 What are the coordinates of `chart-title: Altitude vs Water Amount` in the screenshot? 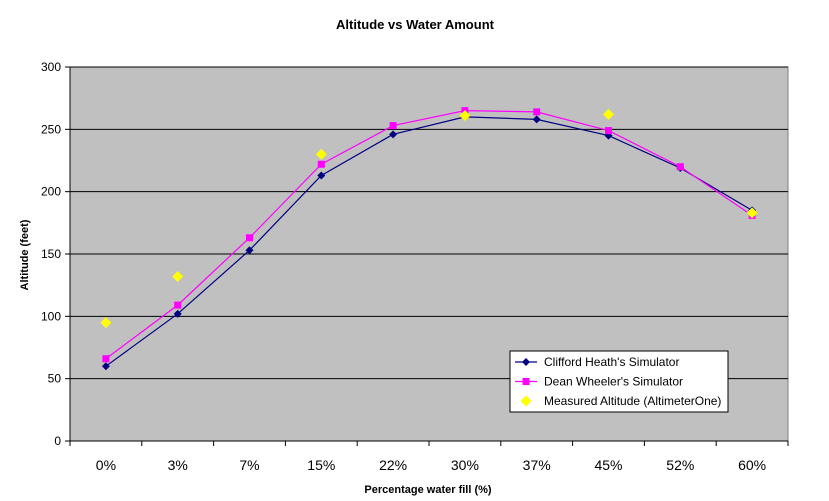 It's located at (415, 24).